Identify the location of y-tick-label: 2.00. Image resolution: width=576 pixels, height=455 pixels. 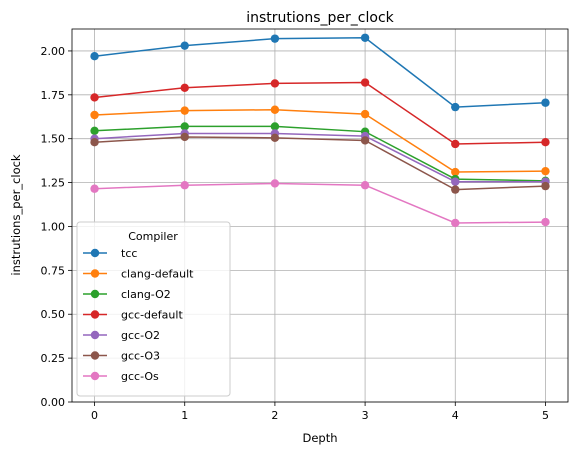
(53, 51).